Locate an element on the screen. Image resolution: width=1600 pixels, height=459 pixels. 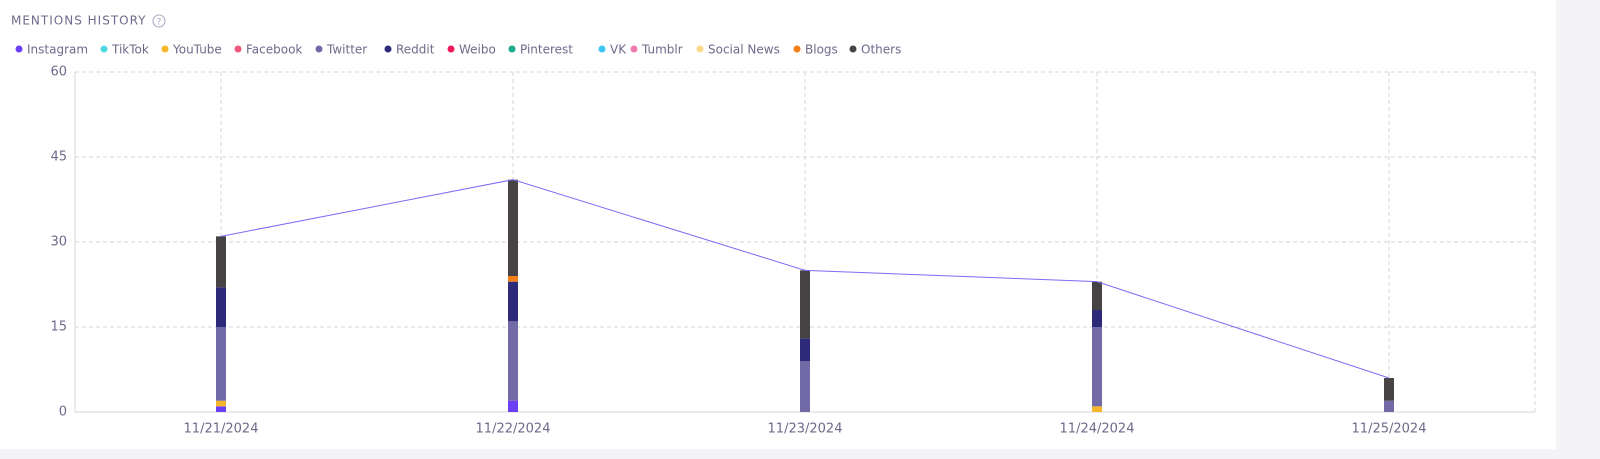
legend-item: Facebook is located at coordinates (268, 50).